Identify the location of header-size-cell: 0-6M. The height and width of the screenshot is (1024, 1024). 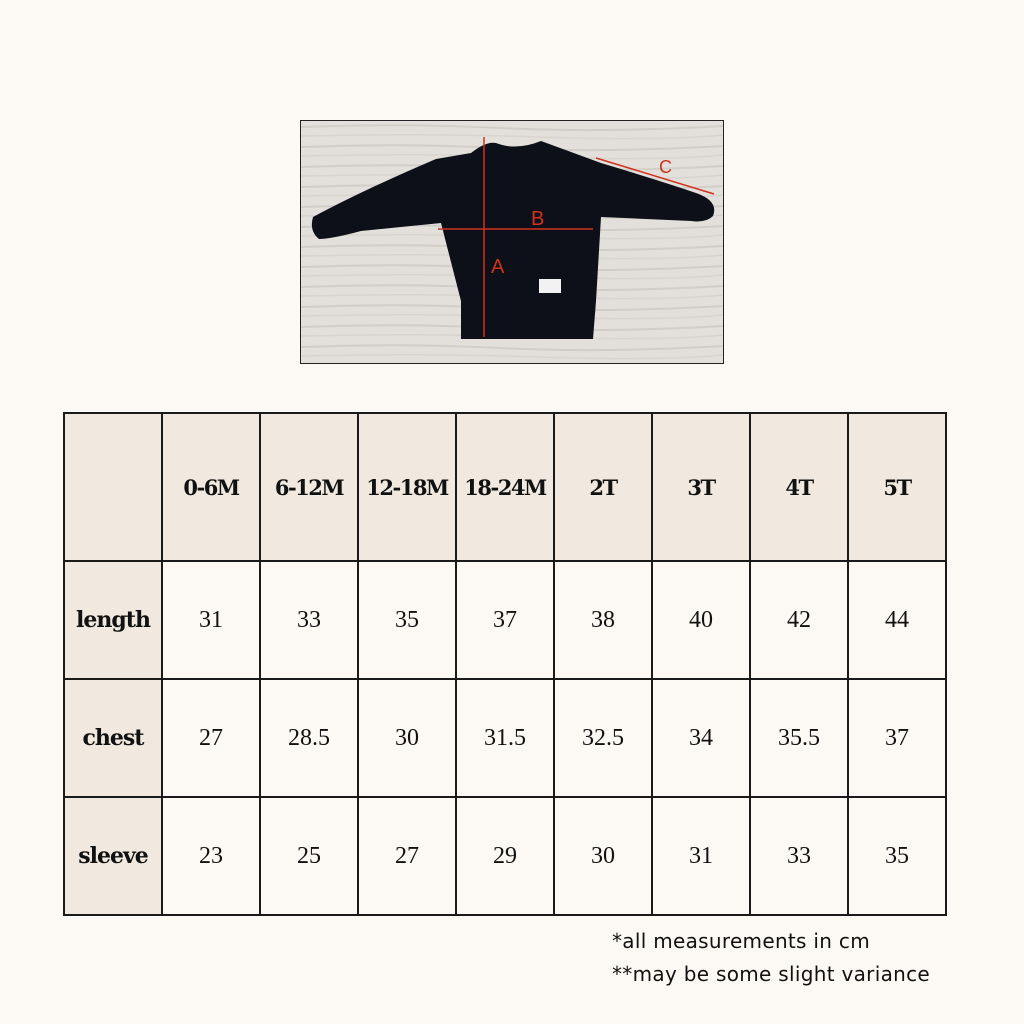
(211, 487).